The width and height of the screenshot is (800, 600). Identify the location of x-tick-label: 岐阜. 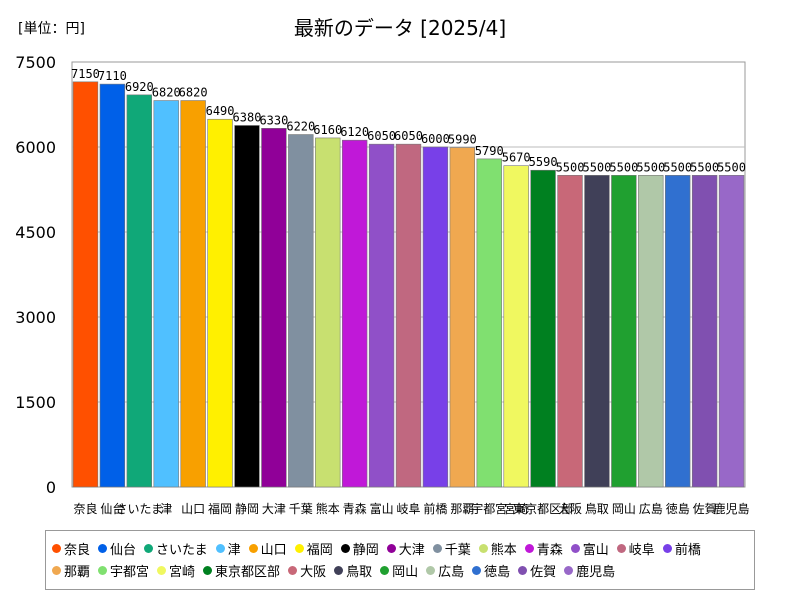
(408, 509).